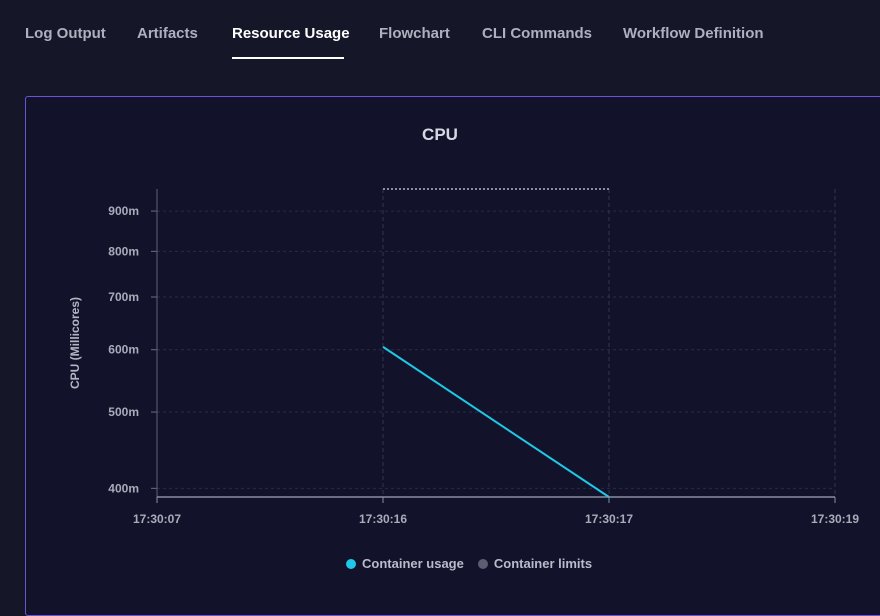 The width and height of the screenshot is (880, 616). What do you see at coordinates (482, 563) in the screenshot?
I see `legend-limits-swatch` at bounding box center [482, 563].